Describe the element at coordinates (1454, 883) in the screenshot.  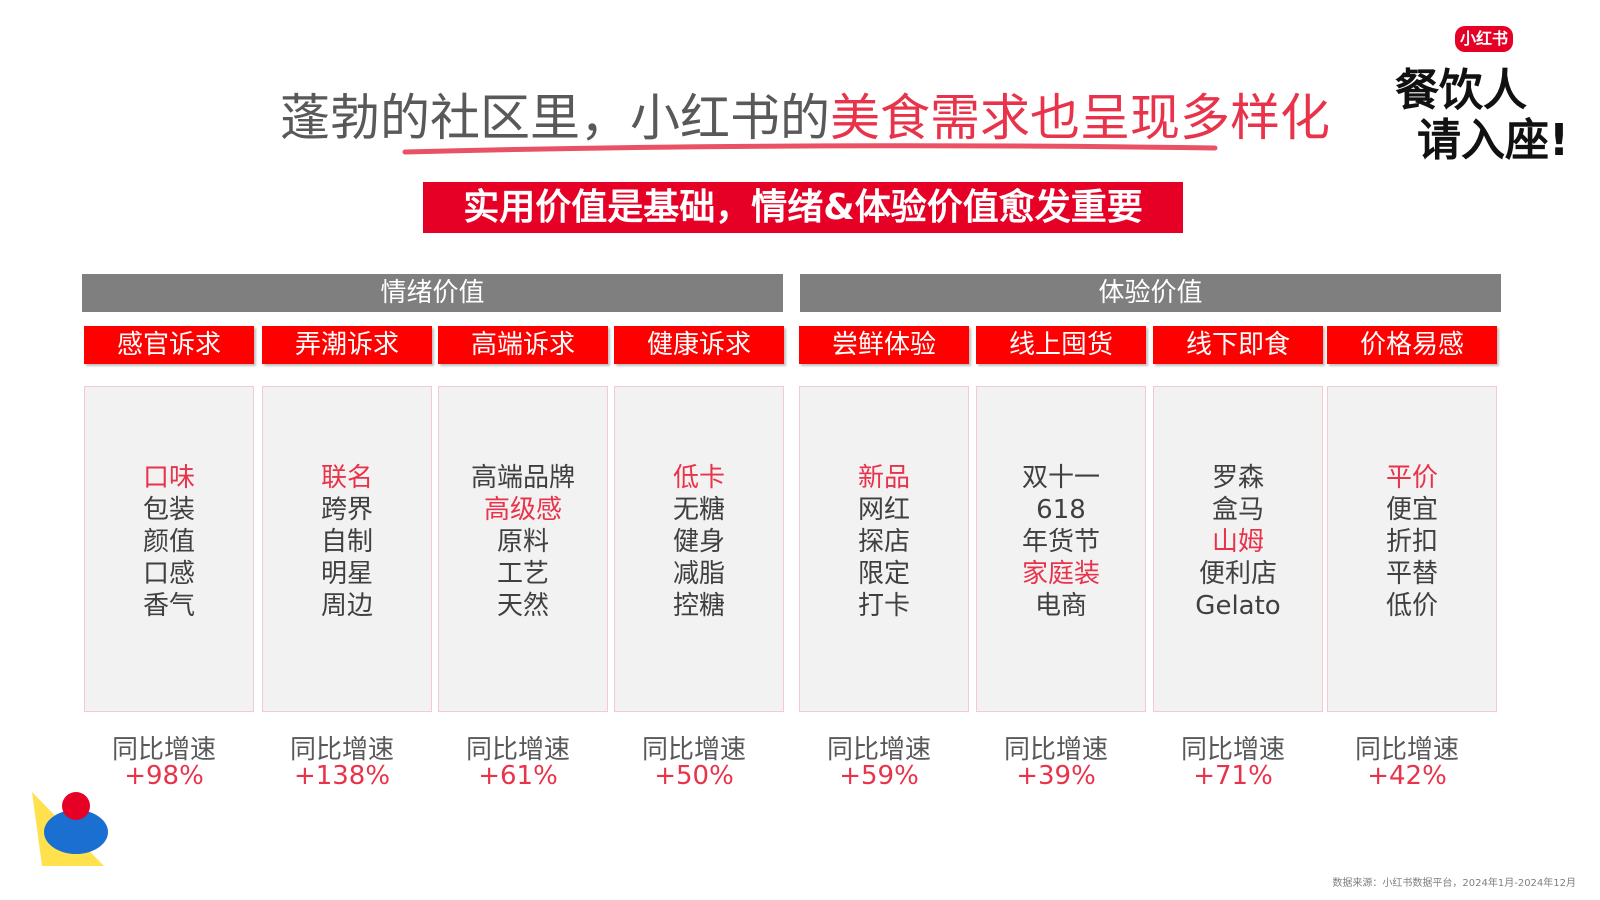
I see `footnote: 数据来源：小红书数据平台，2024年1月-2024年12月` at that location.